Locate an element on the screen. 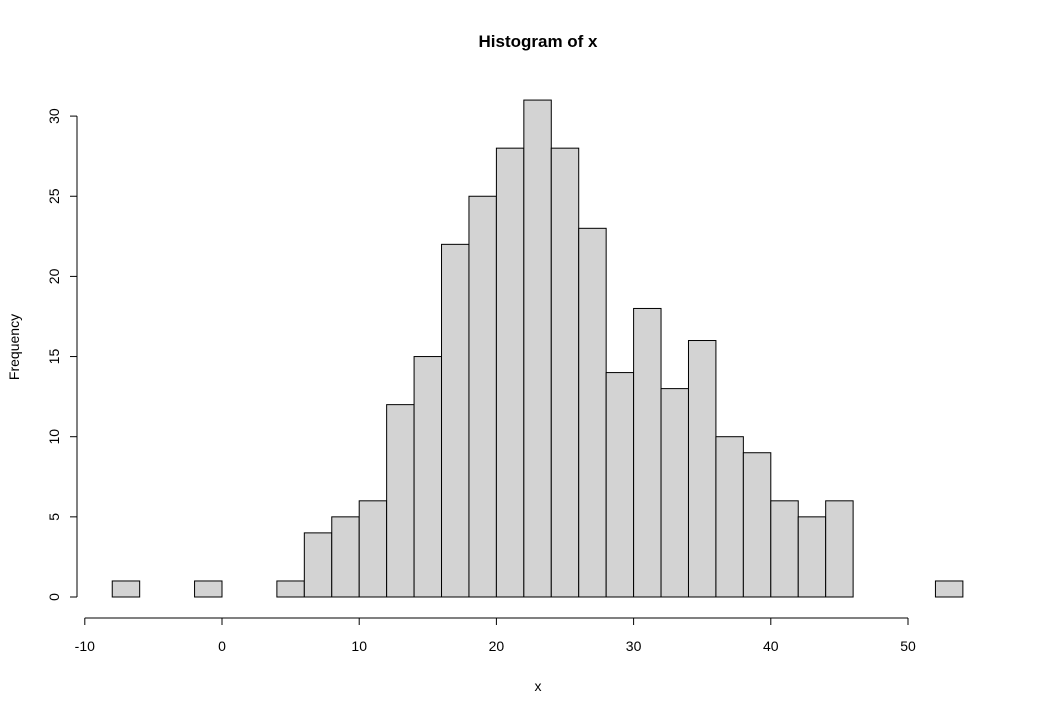  x-tick-label: 40 is located at coordinates (771, 646).